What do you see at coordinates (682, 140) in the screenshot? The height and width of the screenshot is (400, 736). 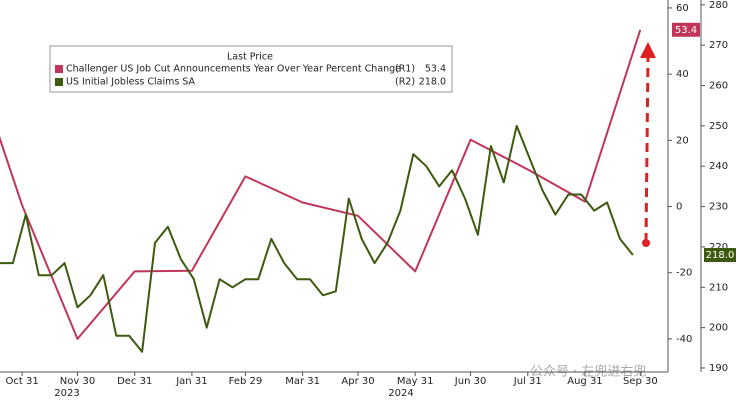 I see `y-tick-label: 20` at bounding box center [682, 140].